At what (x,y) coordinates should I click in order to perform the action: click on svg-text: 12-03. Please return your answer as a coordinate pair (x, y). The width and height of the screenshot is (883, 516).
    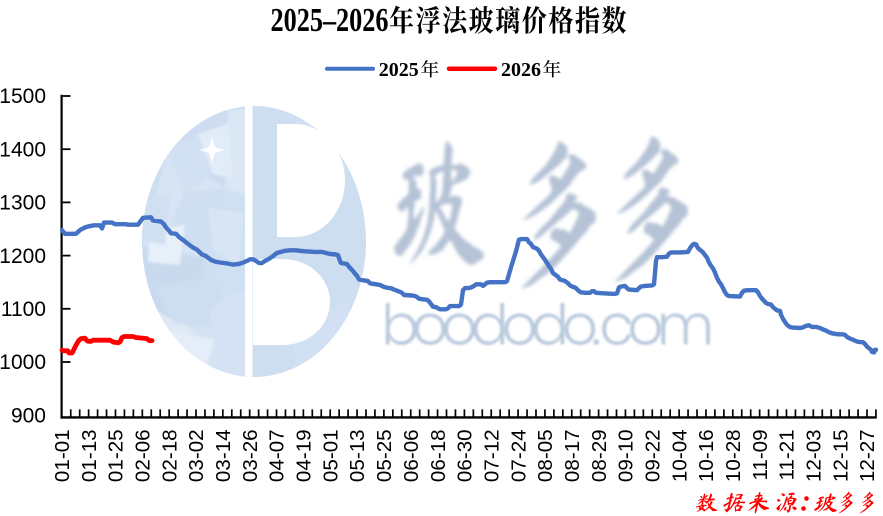
    Looking at the image, I should click on (814, 455).